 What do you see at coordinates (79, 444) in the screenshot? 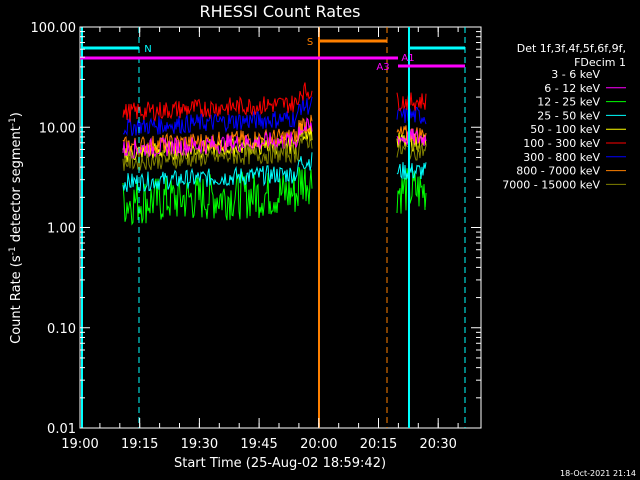
I see `x-tick-label: 19:00` at bounding box center [79, 444].